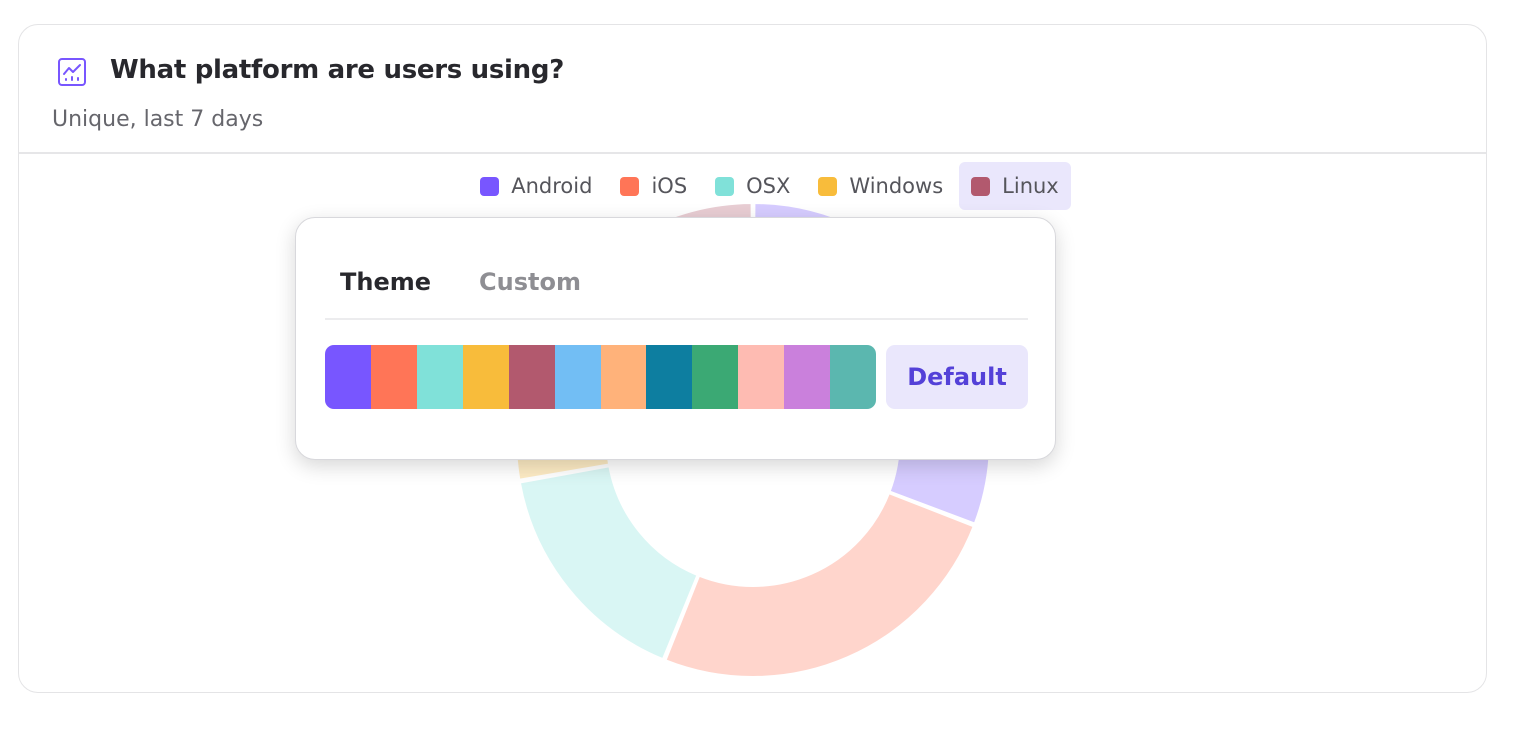 This screenshot has height=732, width=1520. I want to click on legend-item-android: Android, so click(536, 186).